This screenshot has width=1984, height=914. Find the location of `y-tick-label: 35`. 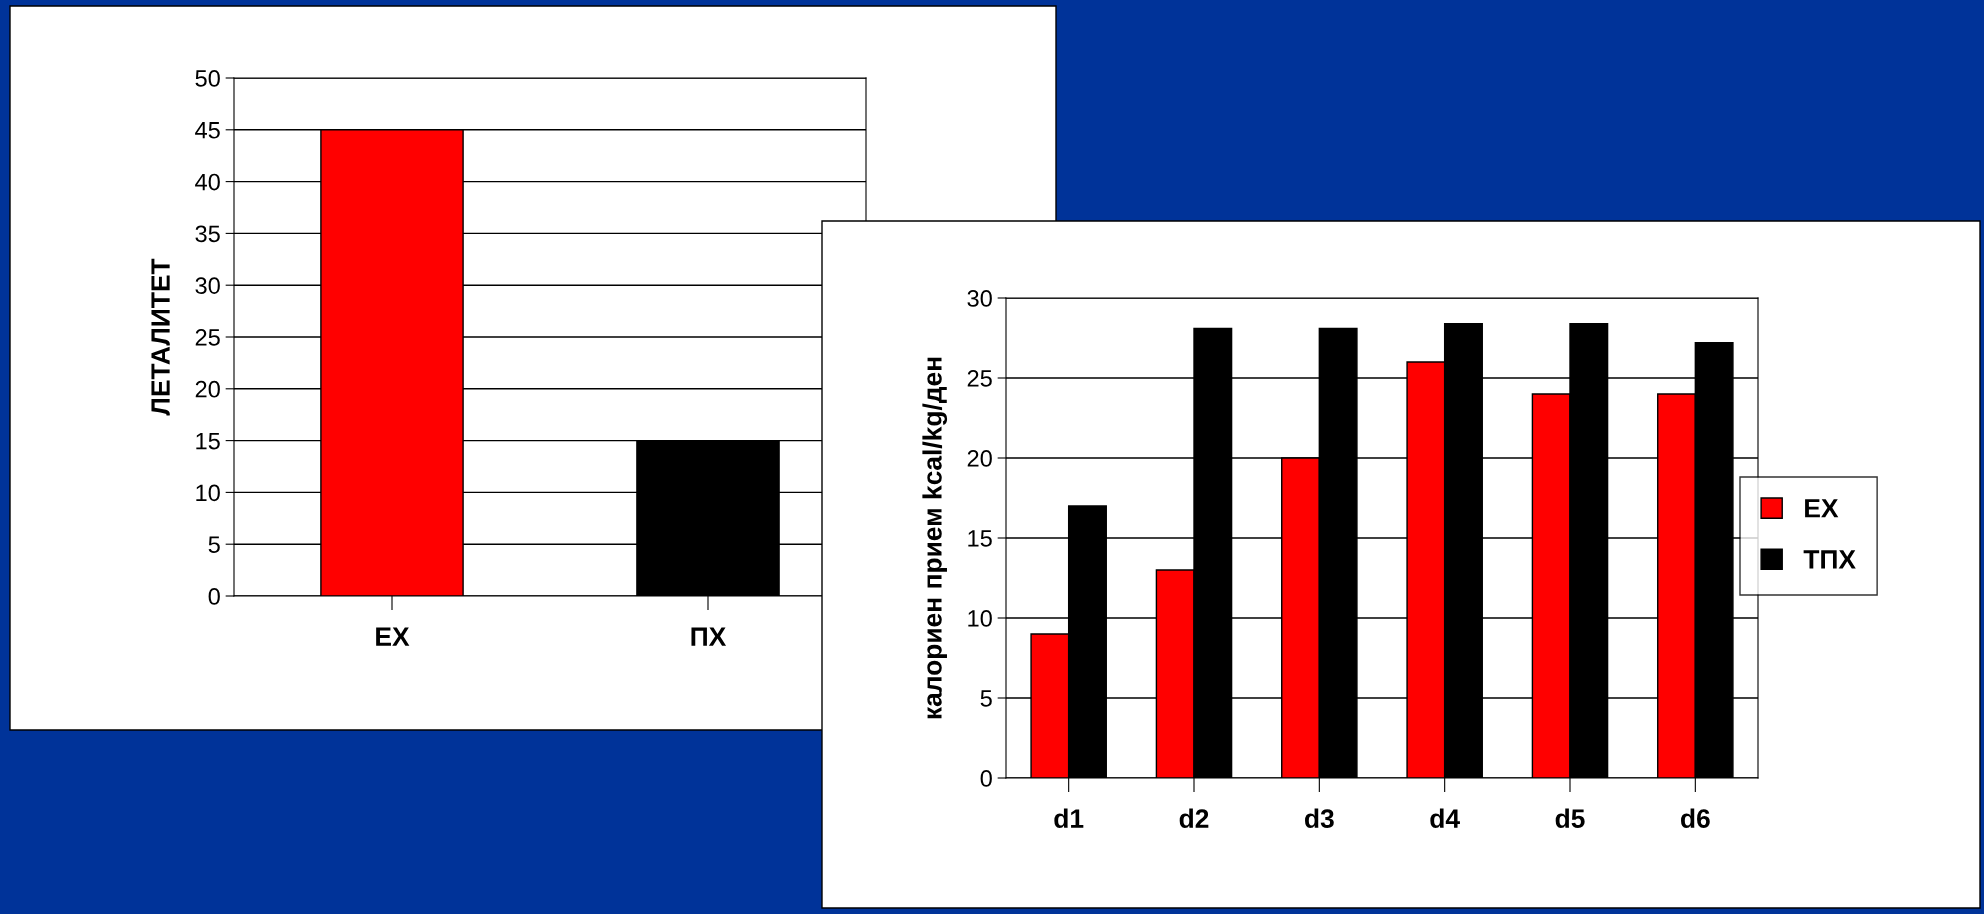

y-tick-label: 35 is located at coordinates (207, 234).